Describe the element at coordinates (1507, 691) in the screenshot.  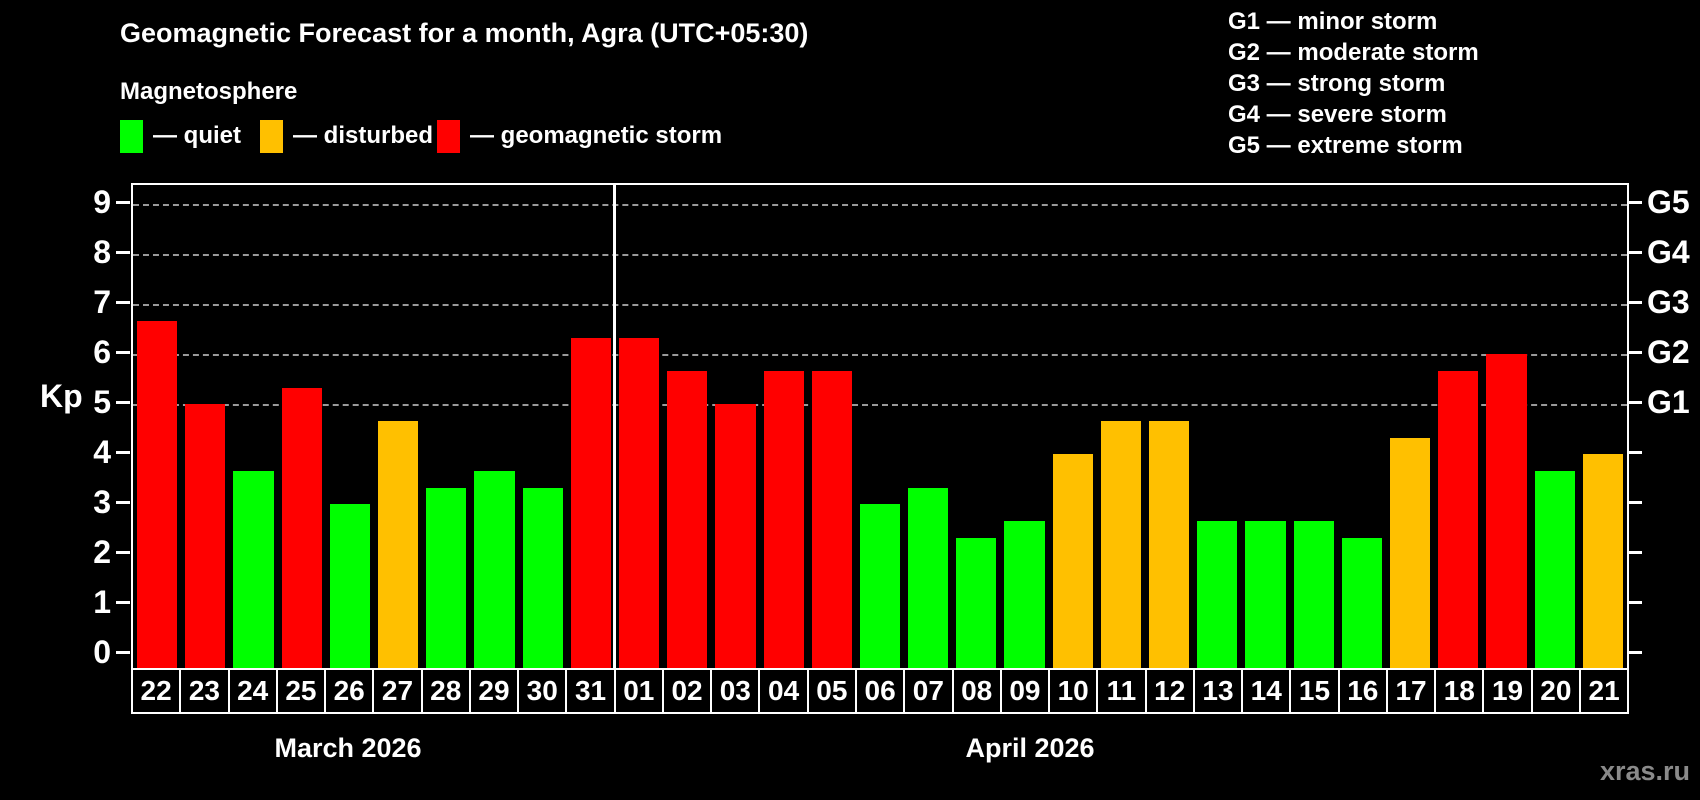
I see `day-label-april-19: 19` at that location.